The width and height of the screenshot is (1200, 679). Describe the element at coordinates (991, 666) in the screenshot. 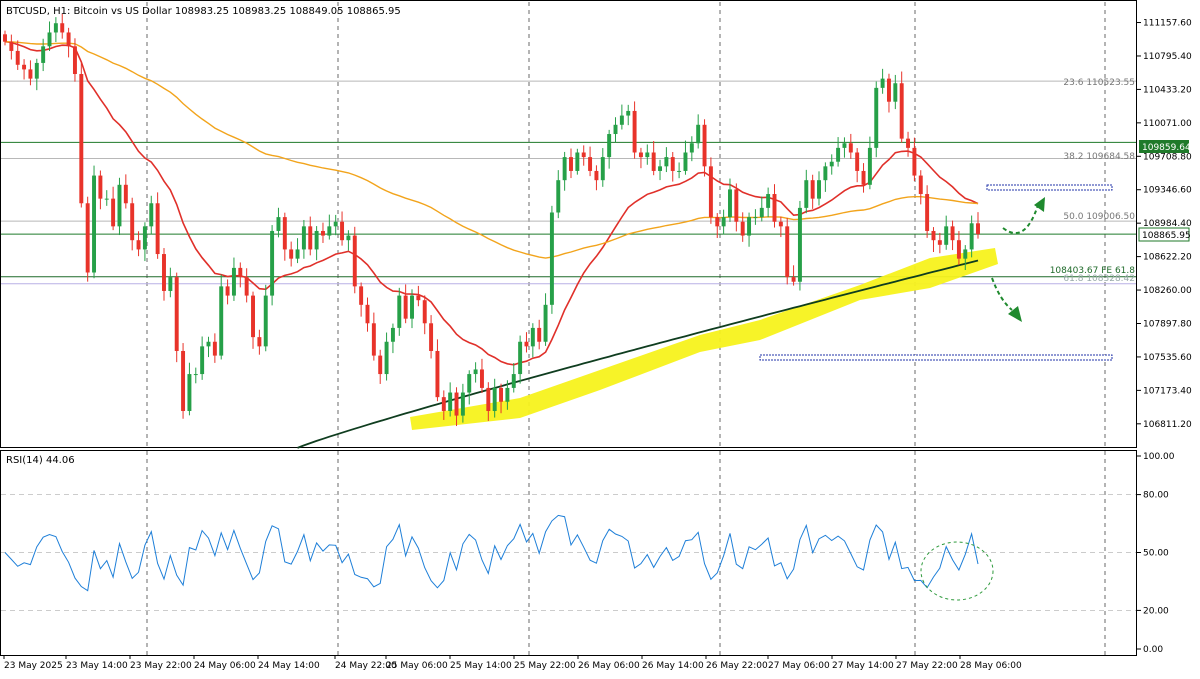

I see `time-axis-label: 28 May 06:00` at that location.